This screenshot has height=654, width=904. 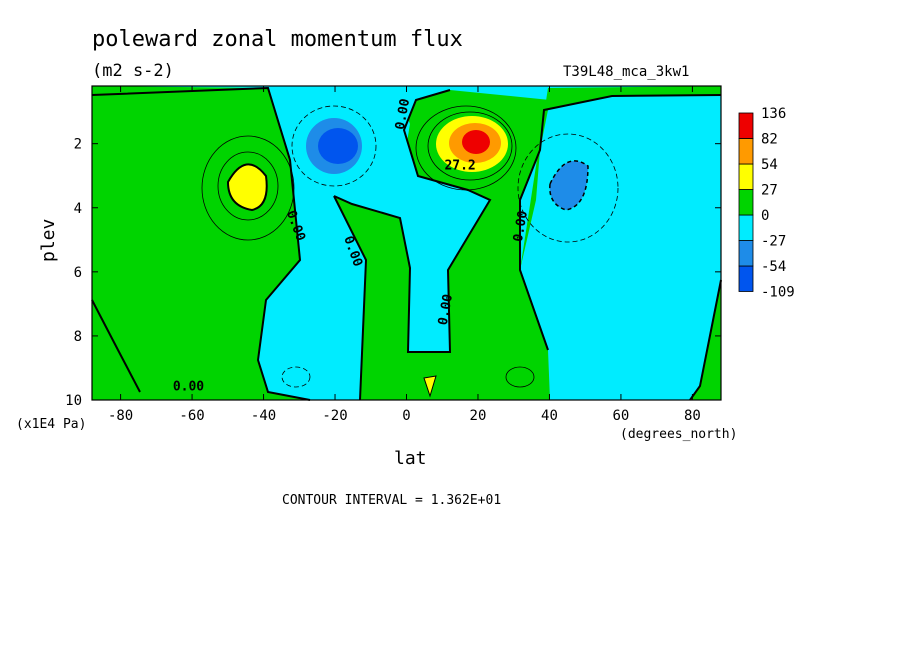 What do you see at coordinates (51, 424) in the screenshot?
I see `y-axis-units: (x1E4 Pa)` at bounding box center [51, 424].